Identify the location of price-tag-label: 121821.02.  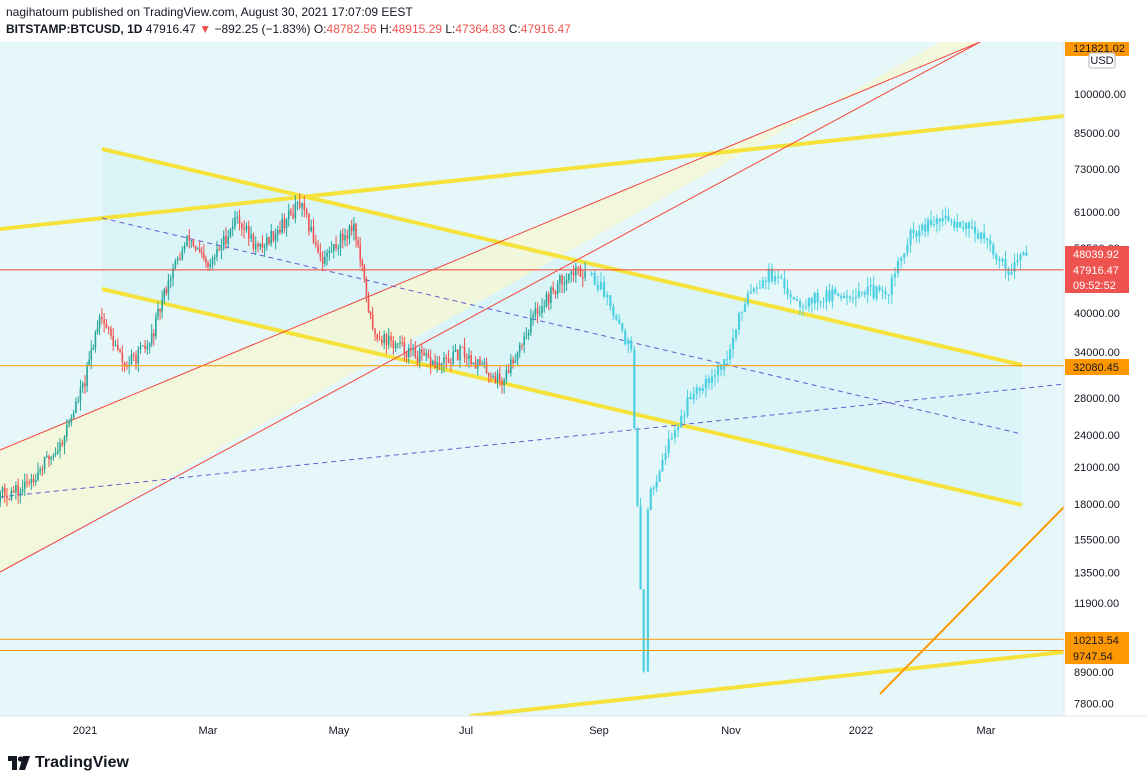
(1099, 49).